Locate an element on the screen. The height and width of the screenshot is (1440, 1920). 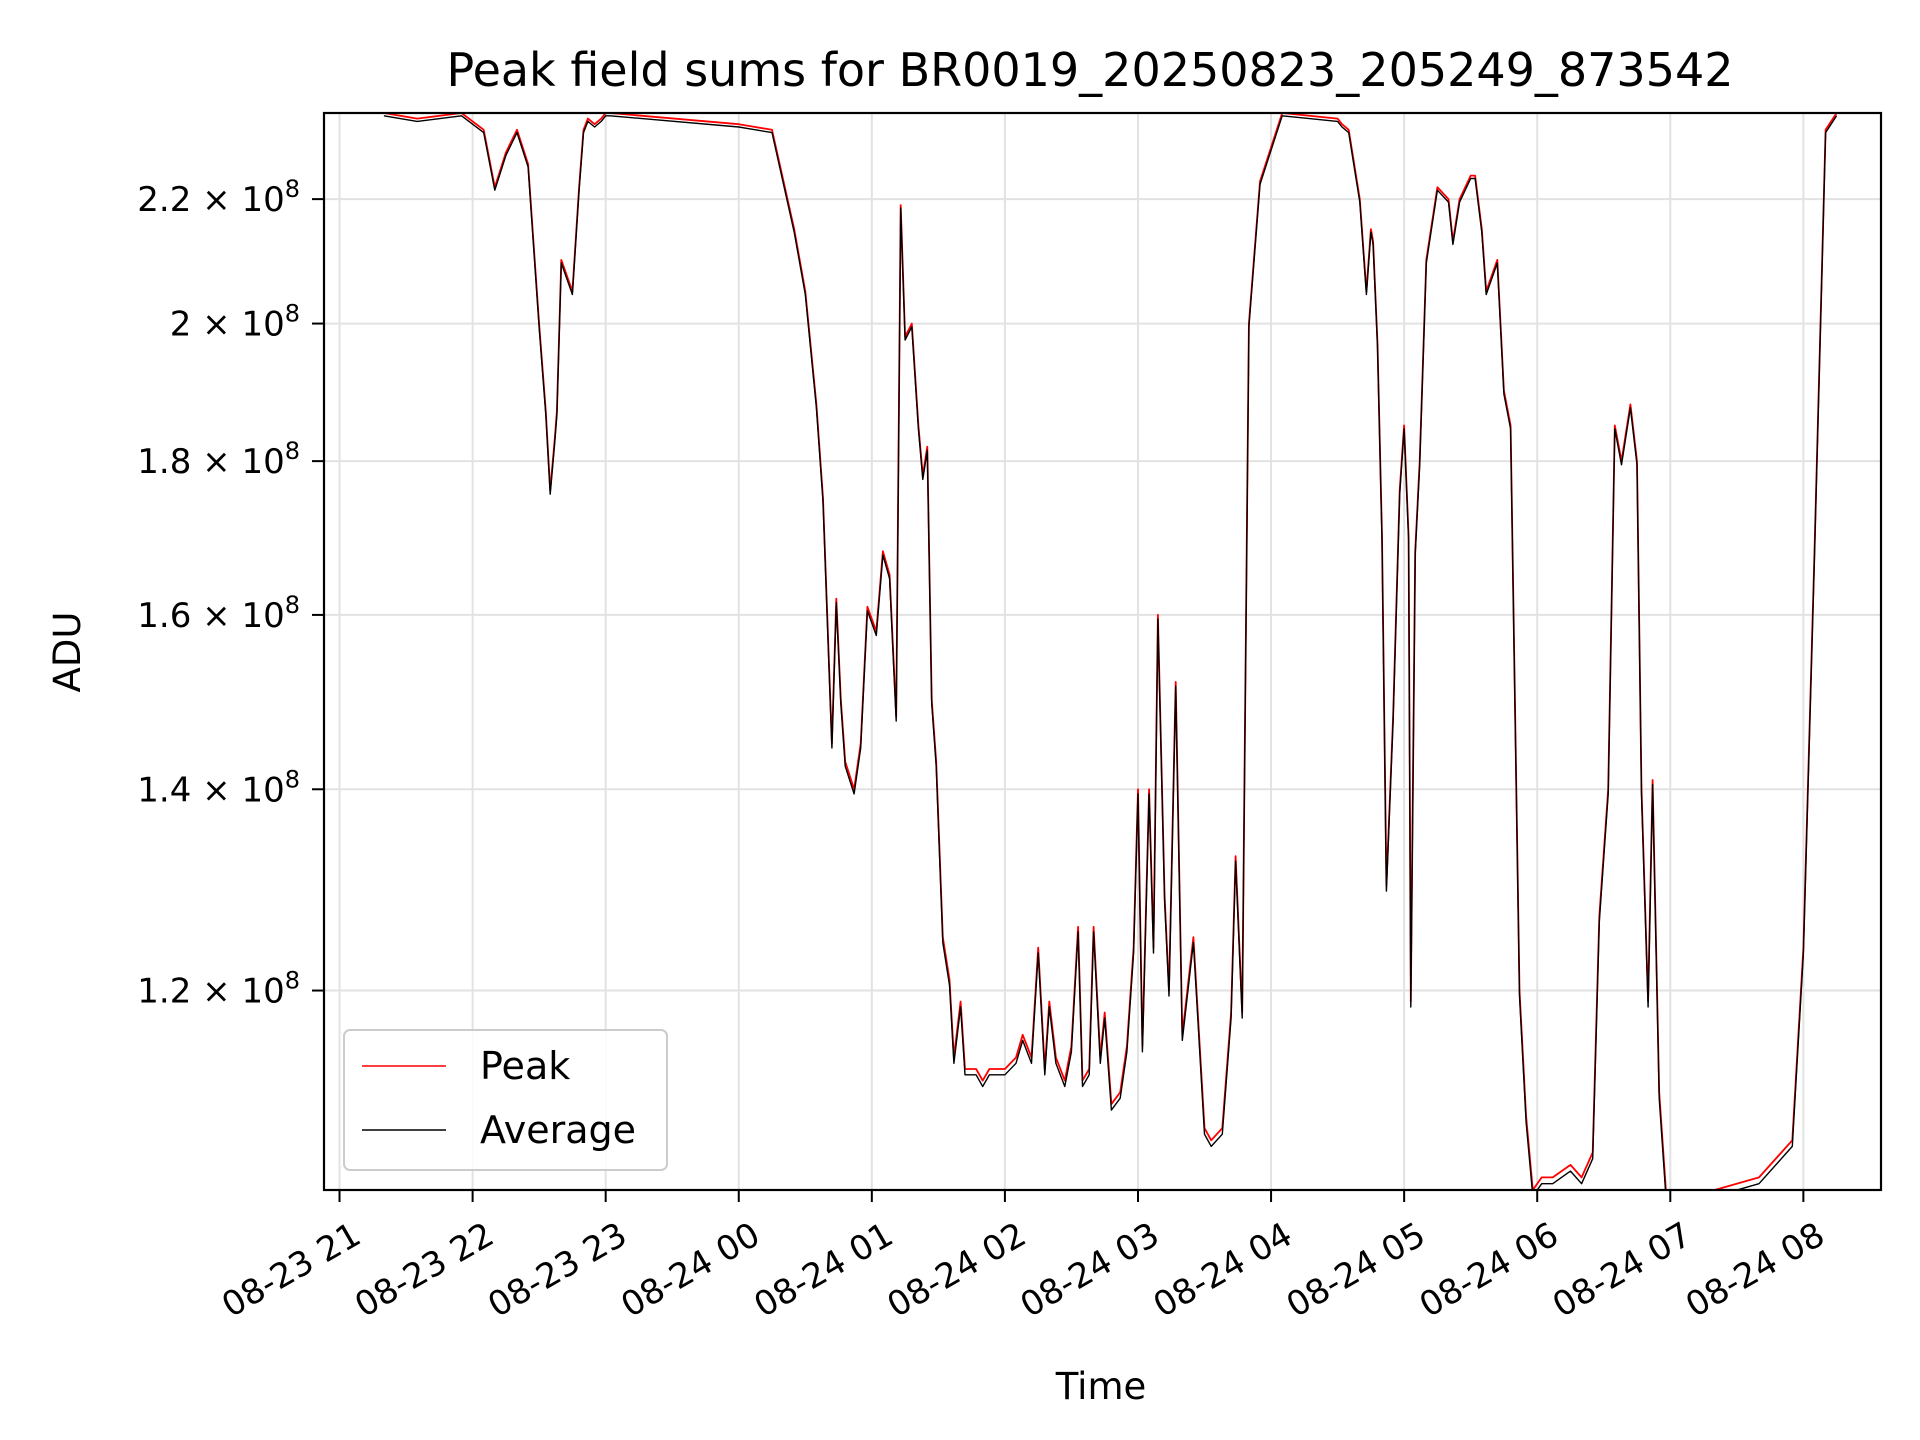
legend: Peak Average is located at coordinates (505, 1100).